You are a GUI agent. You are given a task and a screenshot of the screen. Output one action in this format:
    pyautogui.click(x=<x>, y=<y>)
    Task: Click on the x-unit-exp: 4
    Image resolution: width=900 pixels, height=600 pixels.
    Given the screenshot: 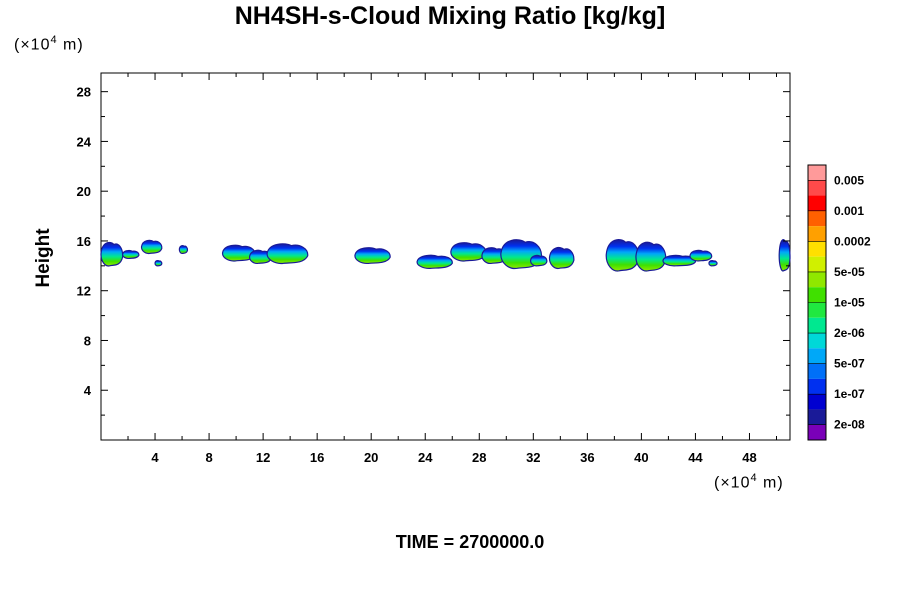 What is the action you would take?
    pyautogui.click(x=754, y=478)
    